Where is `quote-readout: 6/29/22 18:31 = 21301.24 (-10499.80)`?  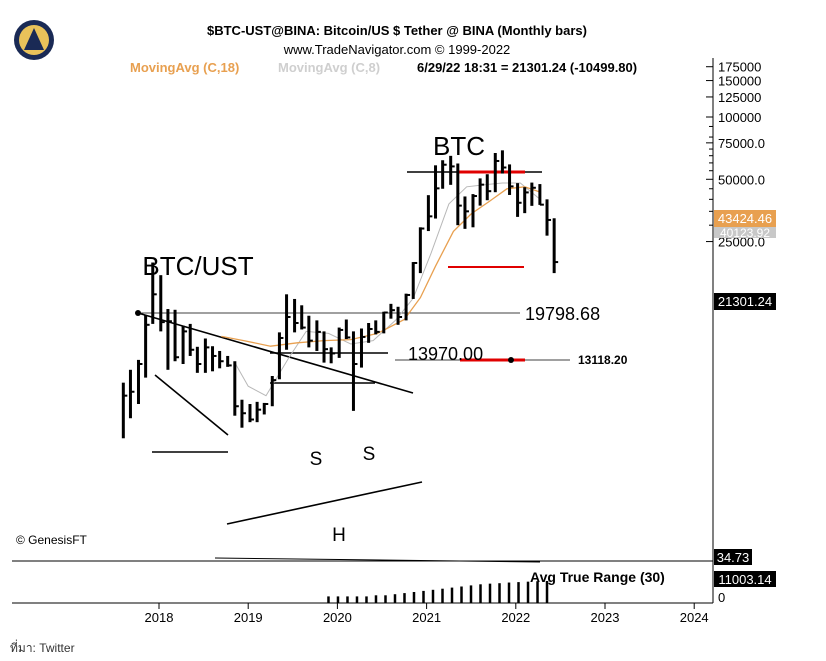 quote-readout: 6/29/22 18:31 = 21301.24 (-10499.80) is located at coordinates (527, 67).